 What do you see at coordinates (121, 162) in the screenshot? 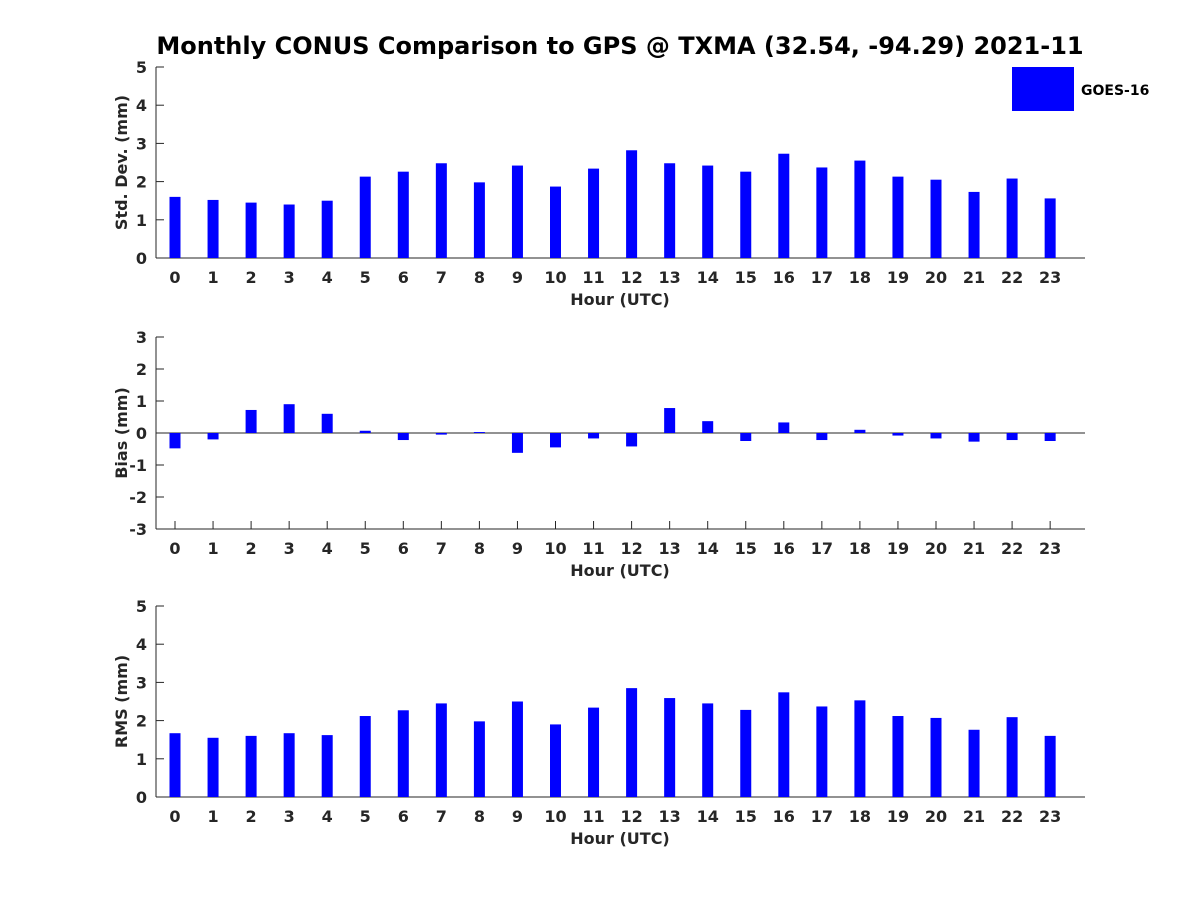
I see `y-axis-label: Std. Dev. (mm)` at bounding box center [121, 162].